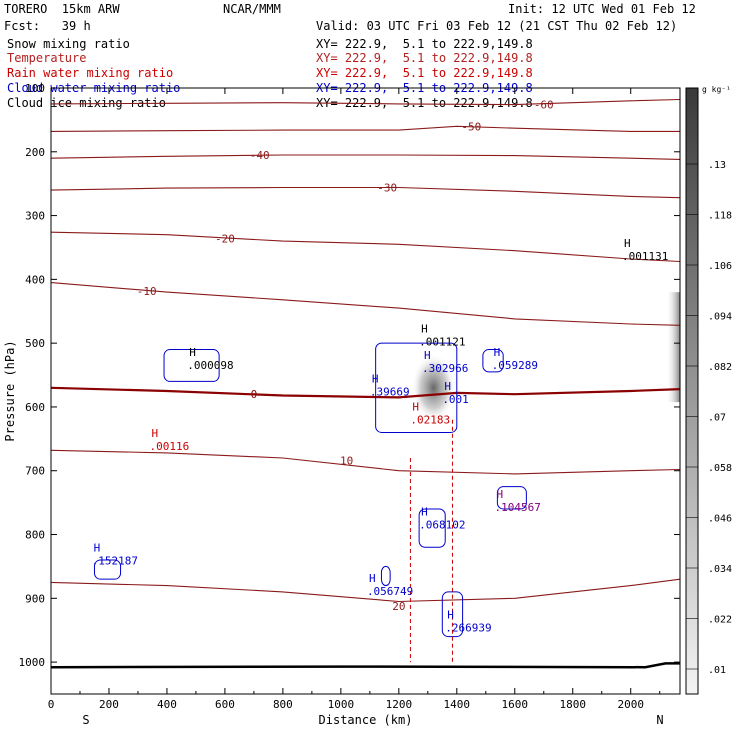 The image size is (740, 740). What do you see at coordinates (366, 720) in the screenshot?
I see `x-axis-label: Distance (km)` at bounding box center [366, 720].